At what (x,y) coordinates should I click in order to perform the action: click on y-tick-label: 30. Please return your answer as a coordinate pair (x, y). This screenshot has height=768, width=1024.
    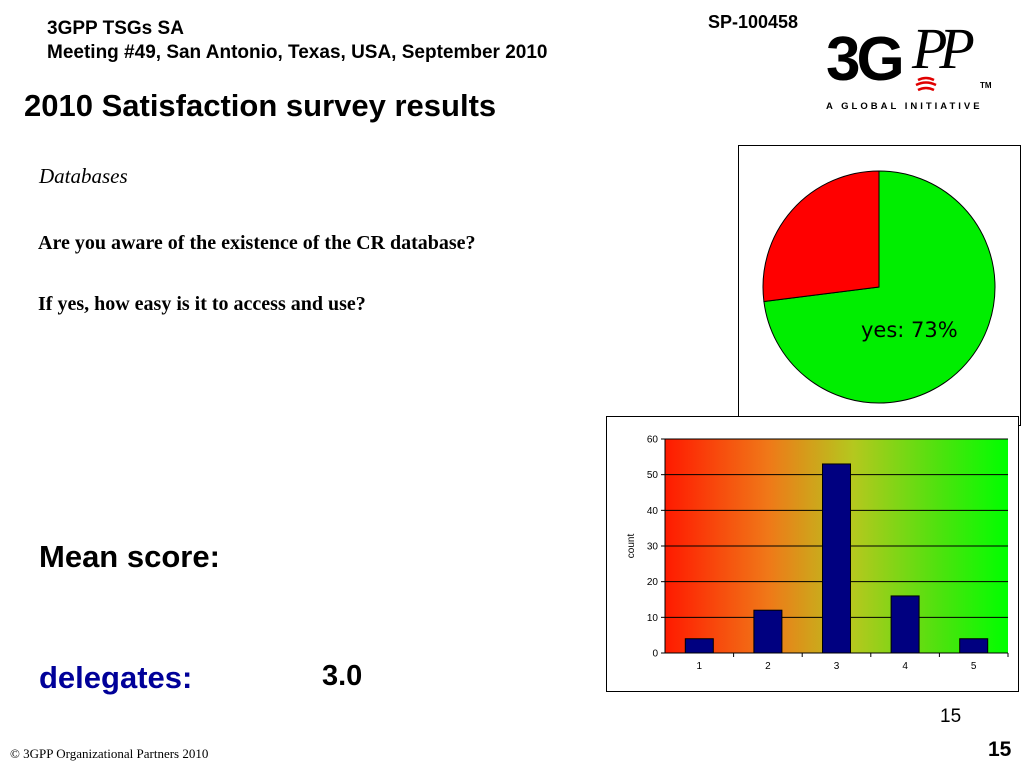
    Looking at the image, I should click on (653, 547).